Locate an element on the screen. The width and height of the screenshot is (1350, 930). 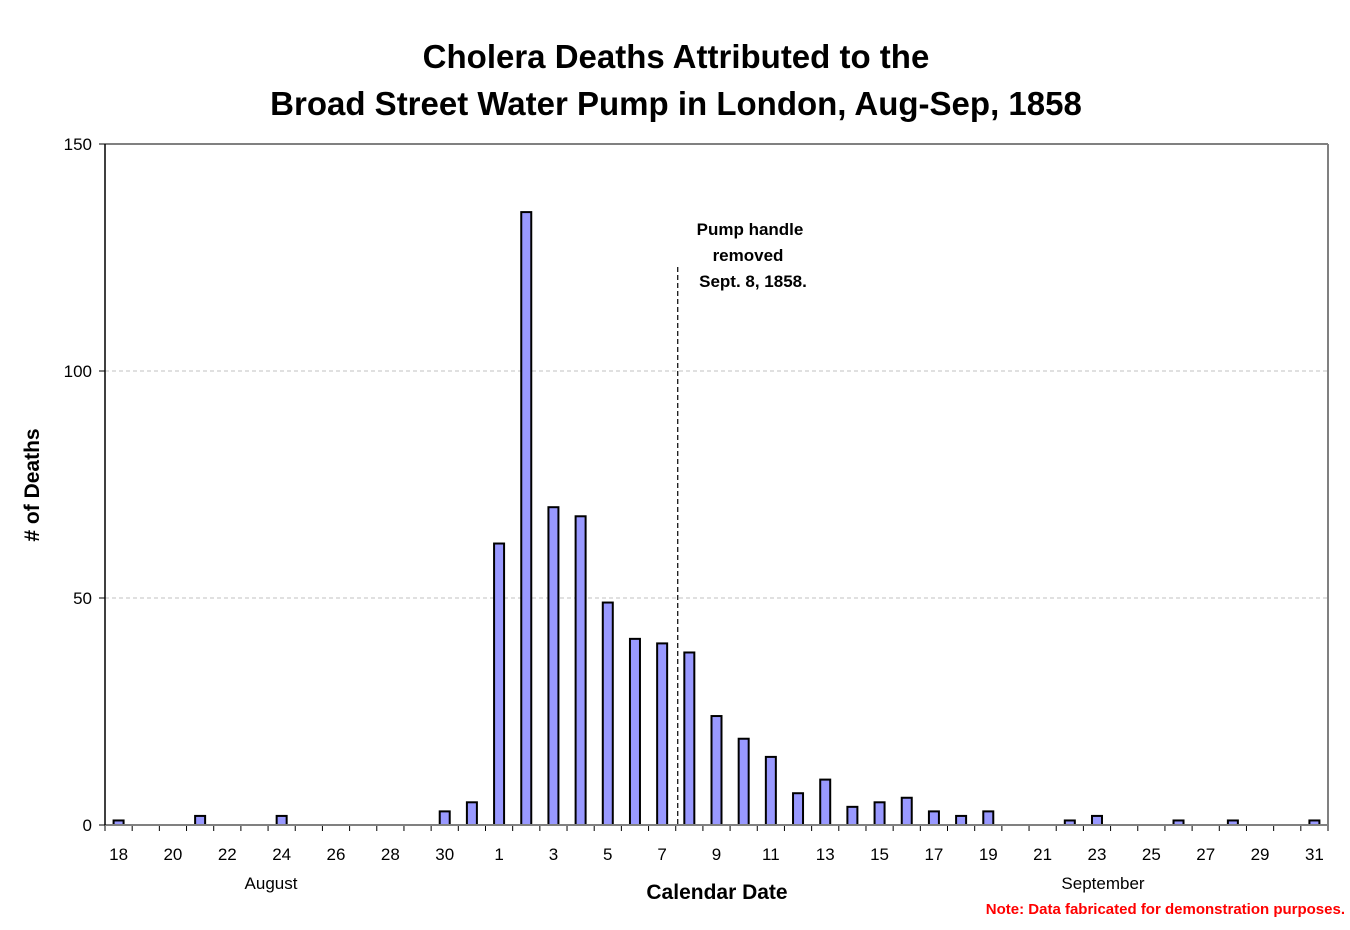
x-tick-label: 11 is located at coordinates (771, 854).